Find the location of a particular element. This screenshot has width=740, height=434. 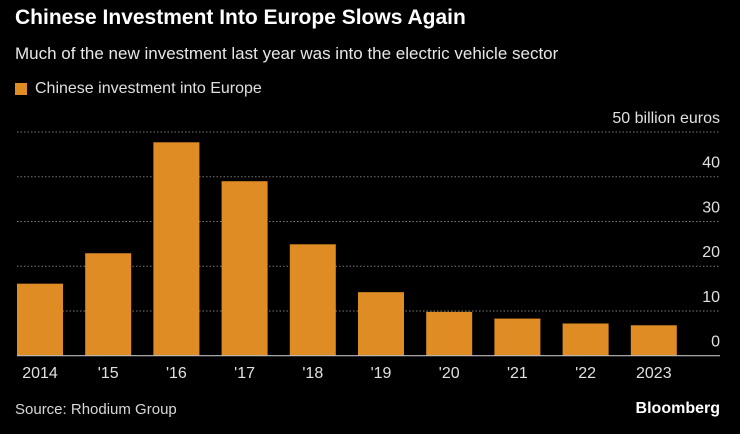

y-tick-label: 50 billion euros is located at coordinates (666, 118).